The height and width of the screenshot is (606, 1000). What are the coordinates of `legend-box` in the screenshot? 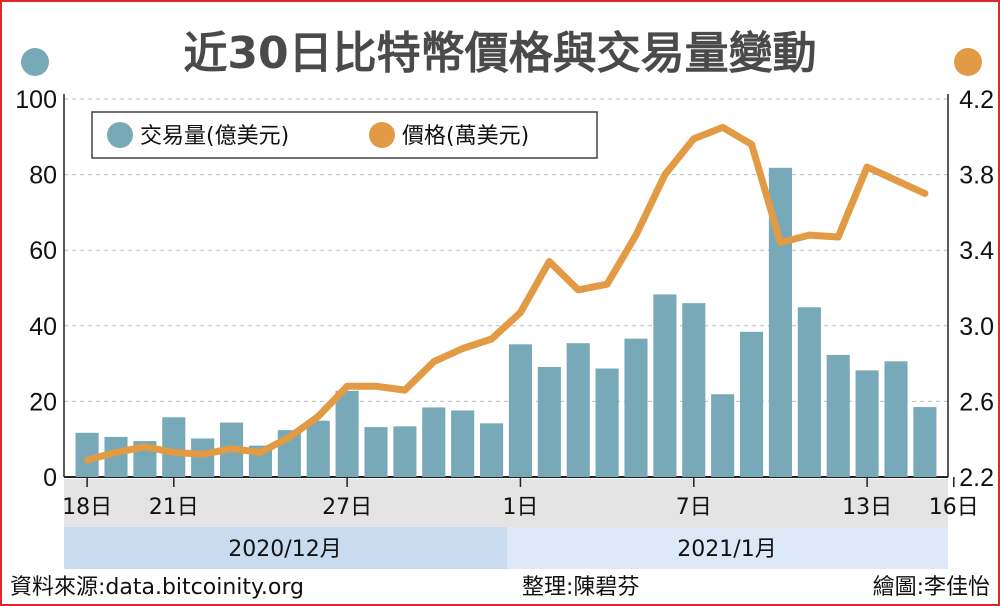 It's located at (344, 135).